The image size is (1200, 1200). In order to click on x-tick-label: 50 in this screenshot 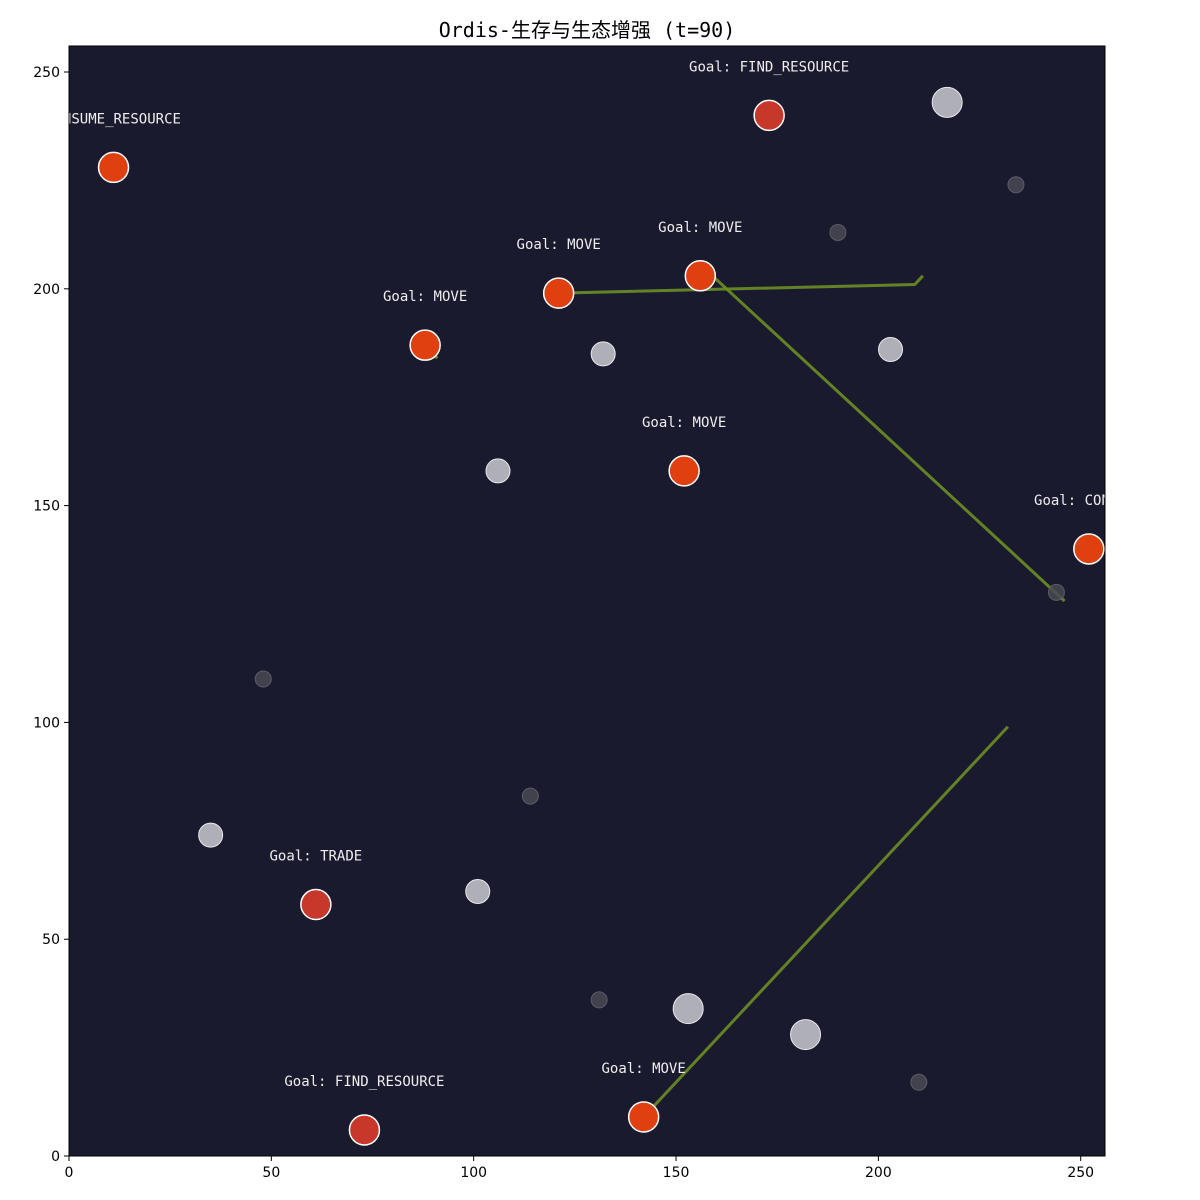, I will do `click(271, 1173)`.